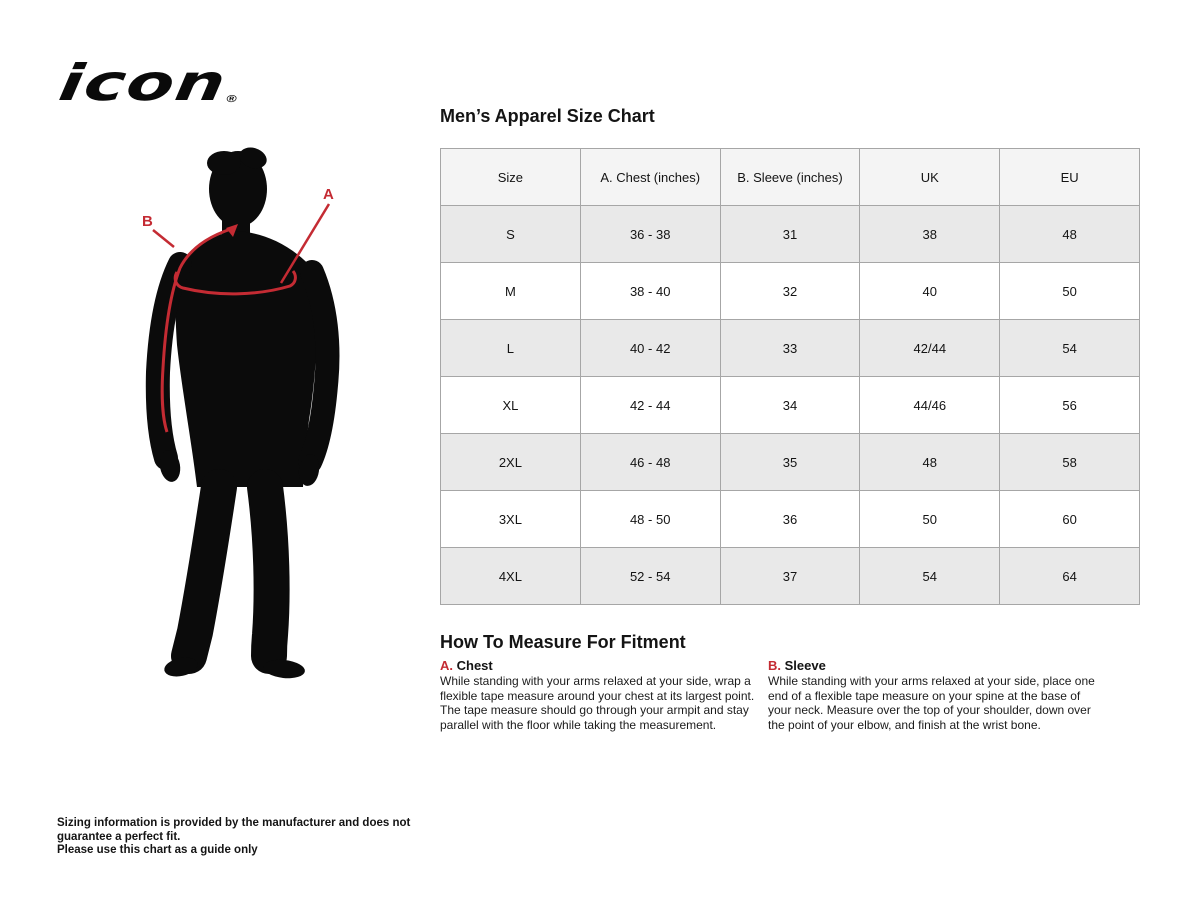 The height and width of the screenshot is (900, 1200). Describe the element at coordinates (1069, 519) in the screenshot. I see `cell-eu: 60` at that location.